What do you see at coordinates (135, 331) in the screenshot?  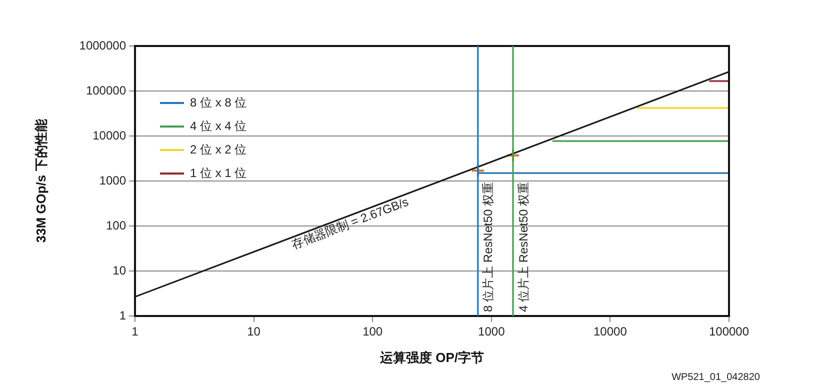 I see `x-tick-label: 1` at bounding box center [135, 331].